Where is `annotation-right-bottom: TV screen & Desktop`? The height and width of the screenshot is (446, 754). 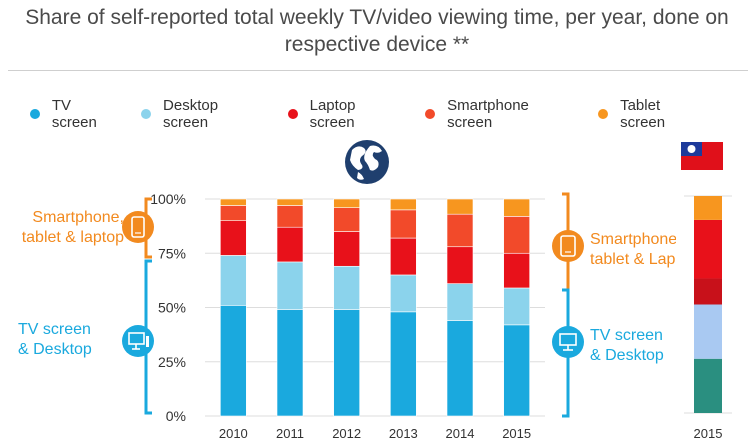 annotation-right-bottom: TV screen & Desktop is located at coordinates (627, 345).